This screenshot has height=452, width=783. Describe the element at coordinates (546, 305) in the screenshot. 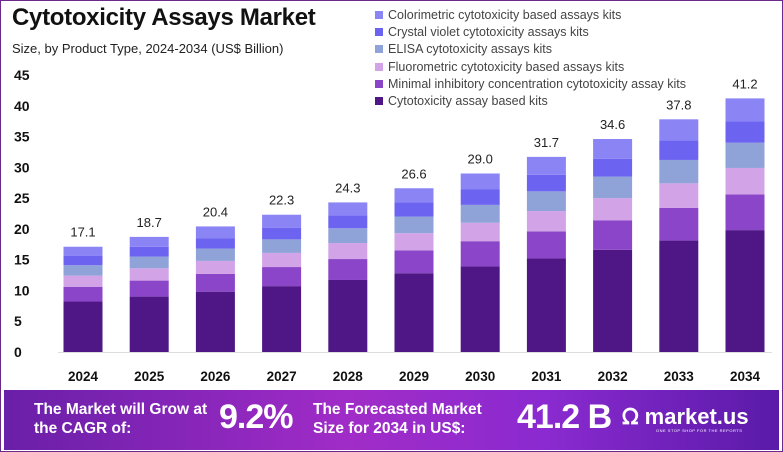

I see `bar-segment-0-2031` at that location.